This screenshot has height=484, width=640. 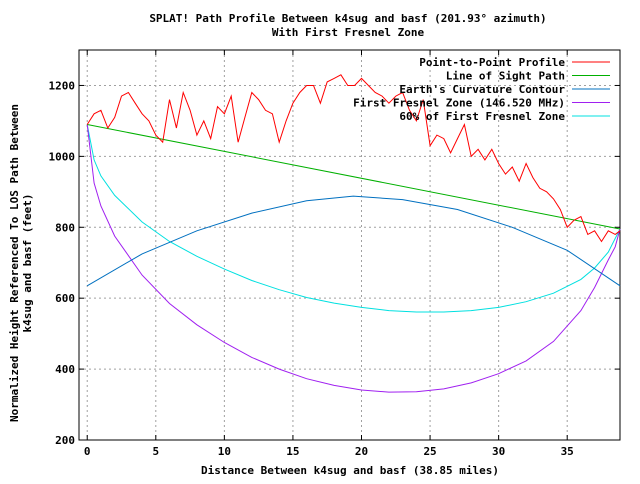 What do you see at coordinates (567, 451) in the screenshot?
I see `x-tick-label: 35` at bounding box center [567, 451].